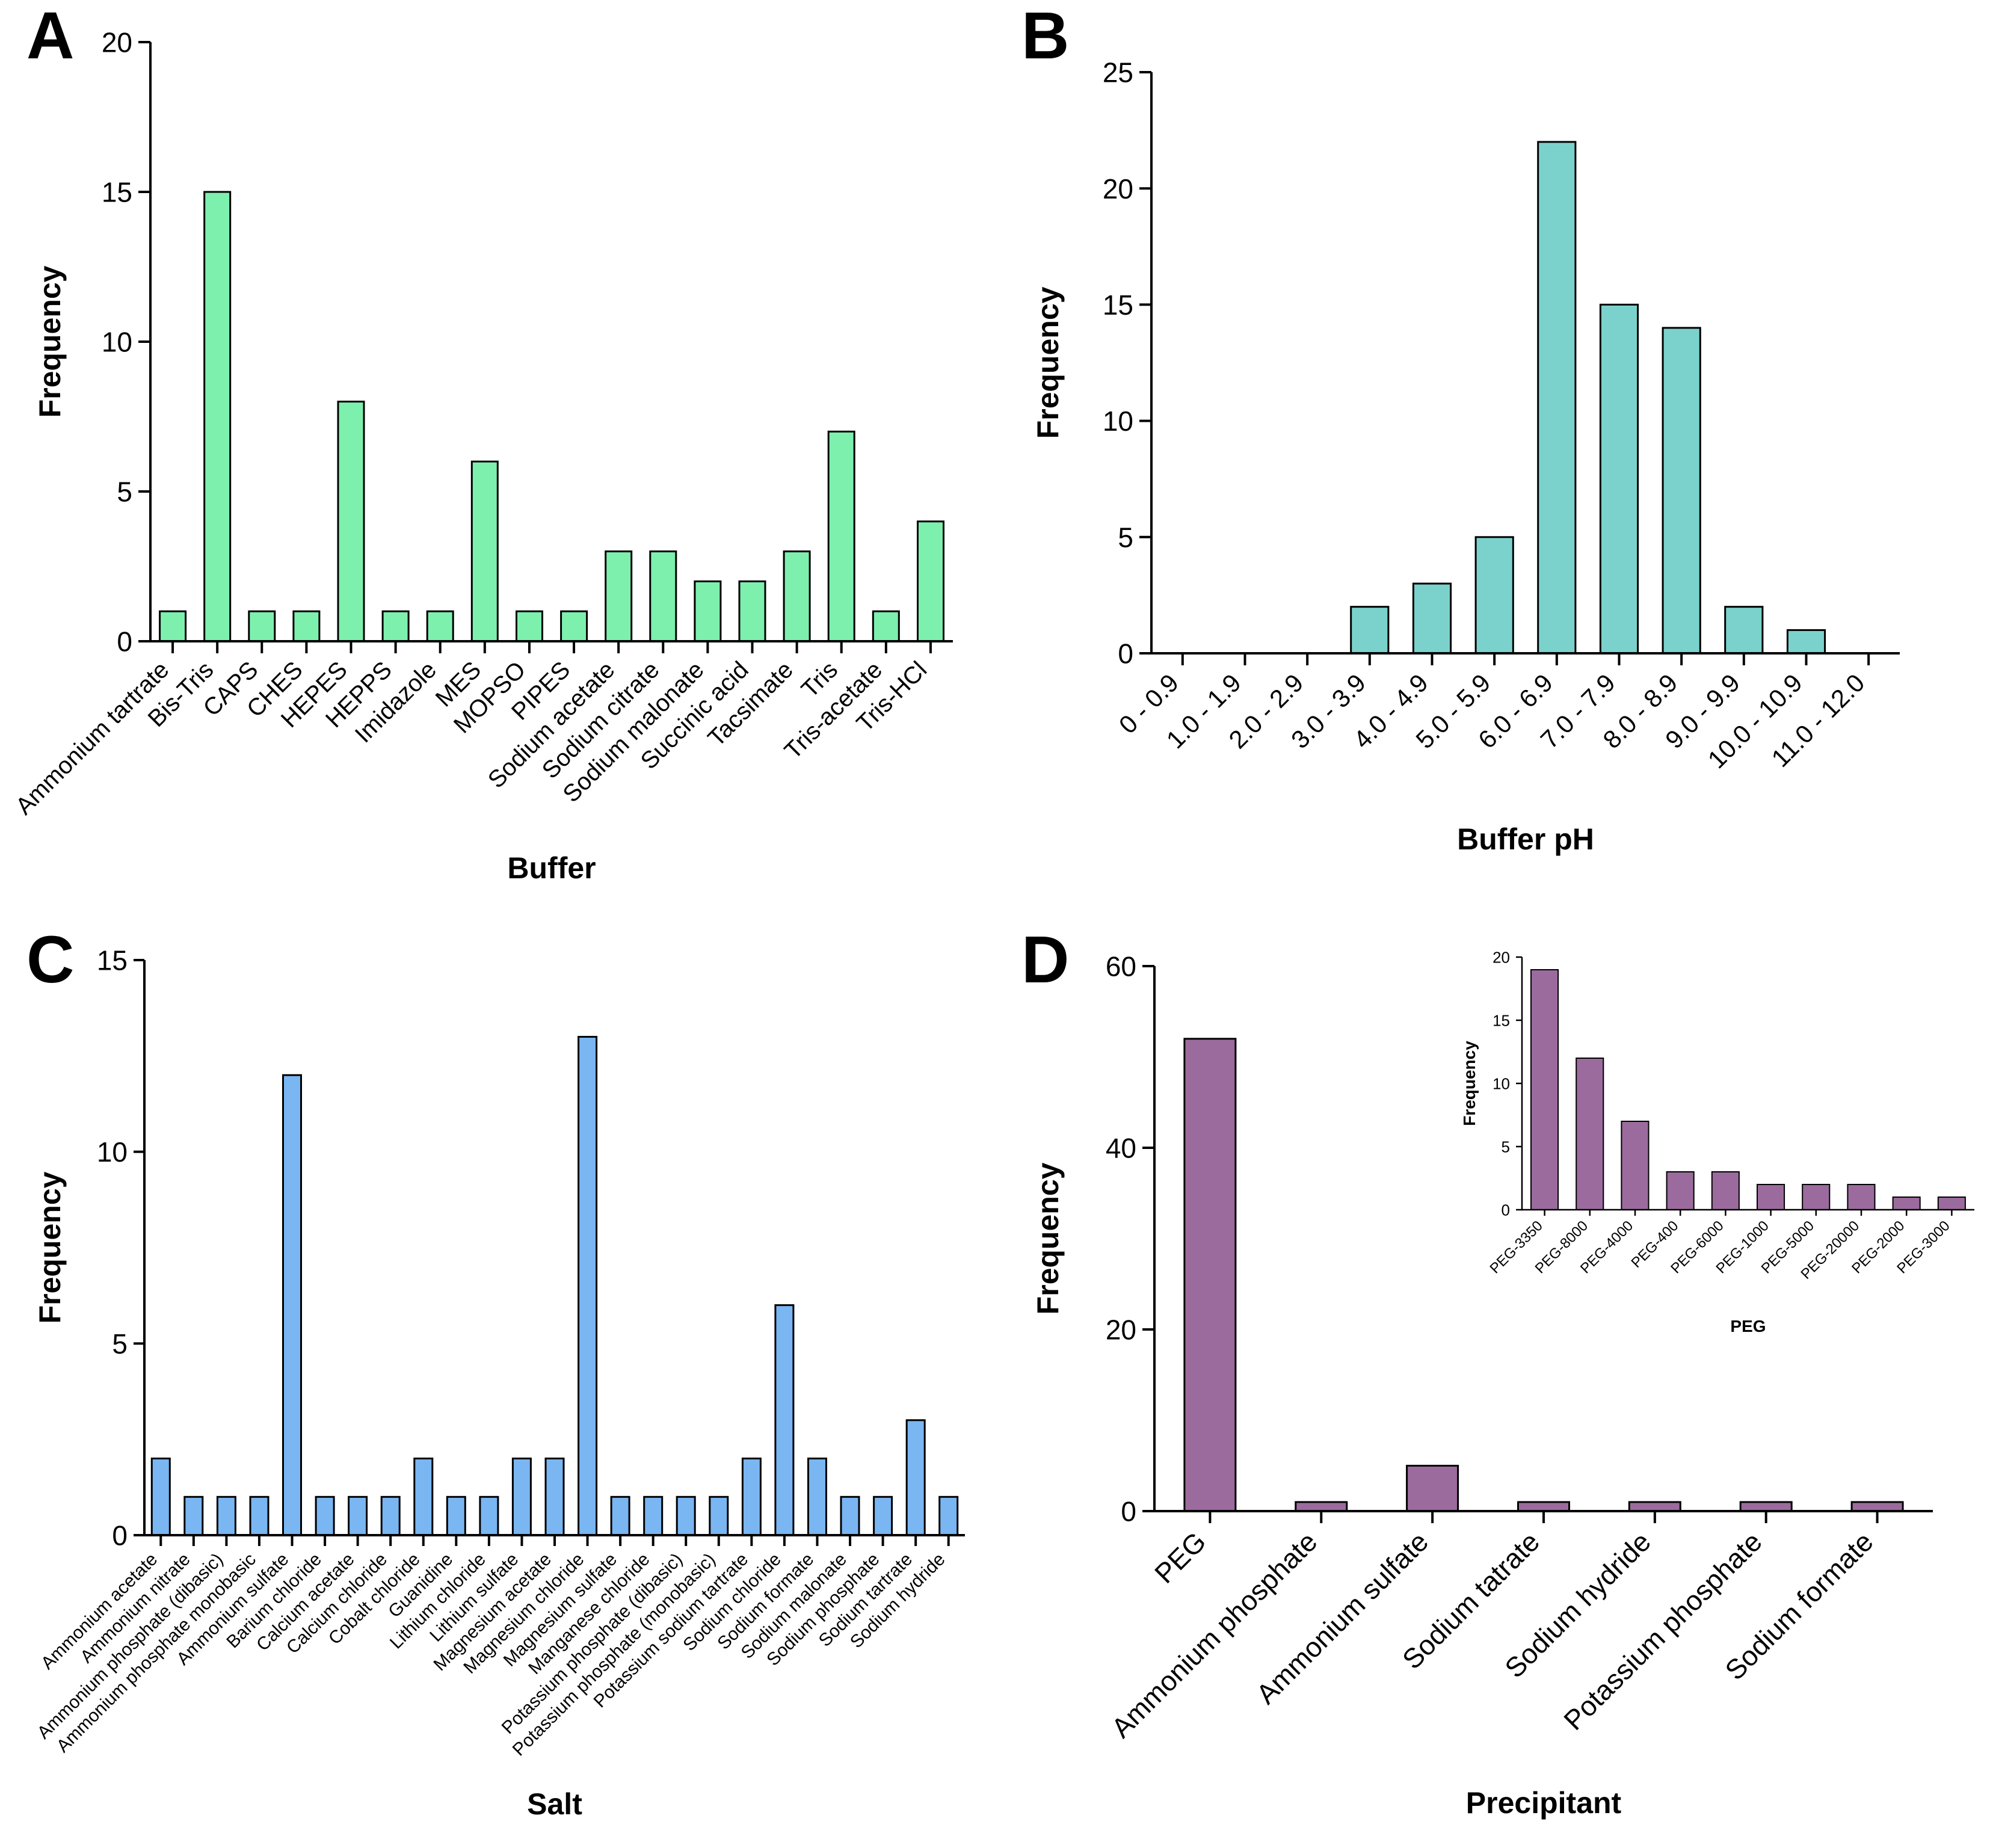 The width and height of the screenshot is (1990, 1848). Describe the element at coordinates (551, 868) in the screenshot. I see `x-axis-title: Buffer` at that location.